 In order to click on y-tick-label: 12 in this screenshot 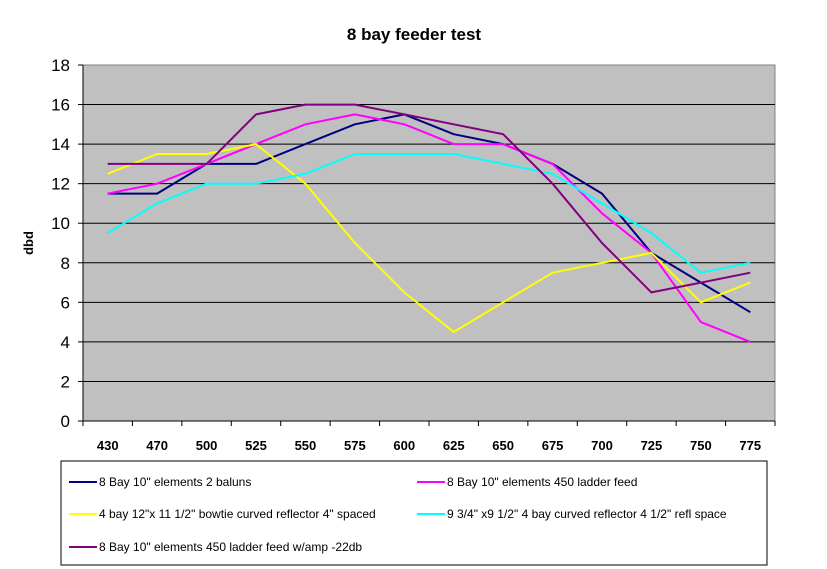, I will do `click(60, 184)`.